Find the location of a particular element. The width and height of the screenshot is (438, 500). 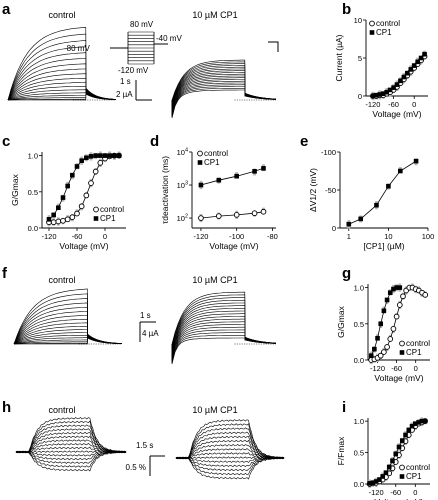

y-tick-label: -100 is located at coordinates (328, 152).